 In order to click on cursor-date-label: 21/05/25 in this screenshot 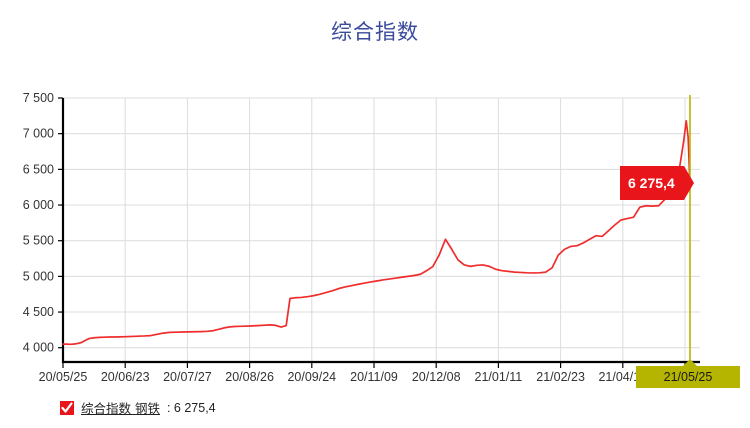, I will do `click(688, 373)`.